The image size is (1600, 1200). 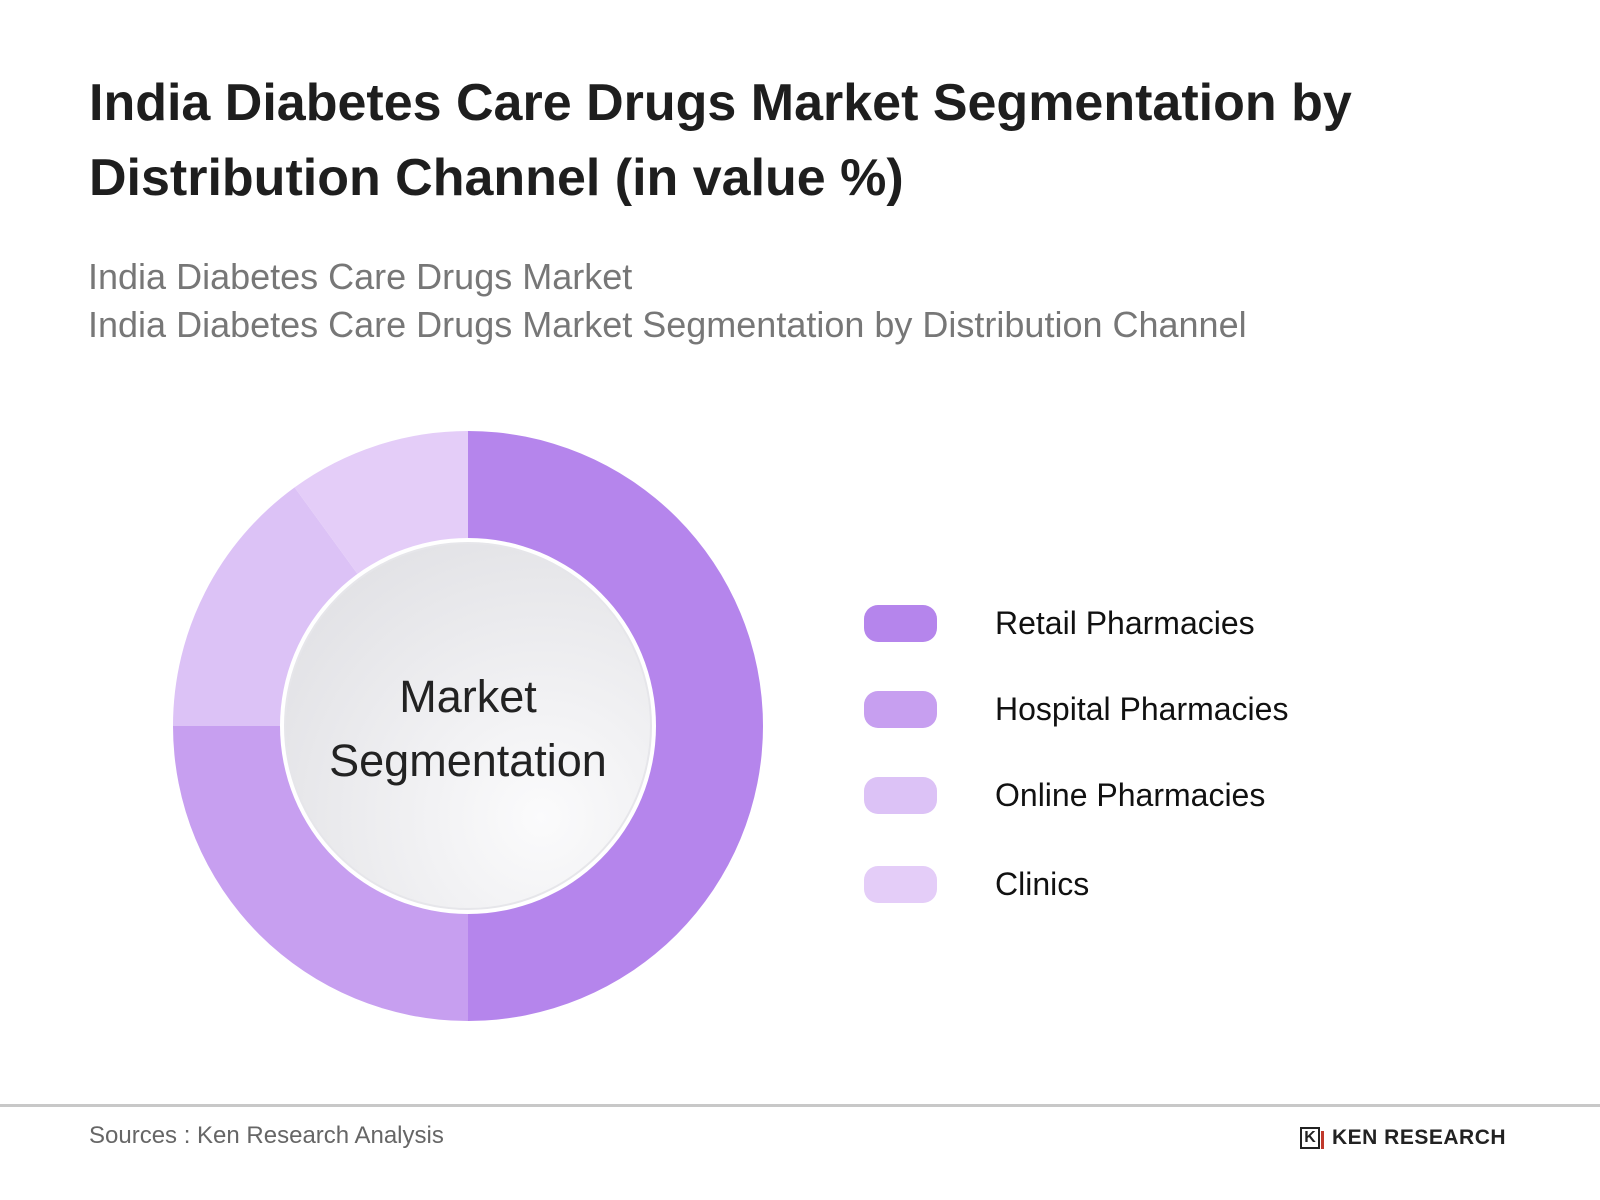 I want to click on subtitle-market: India Diabetes Care Drugs Market, so click(x=360, y=276).